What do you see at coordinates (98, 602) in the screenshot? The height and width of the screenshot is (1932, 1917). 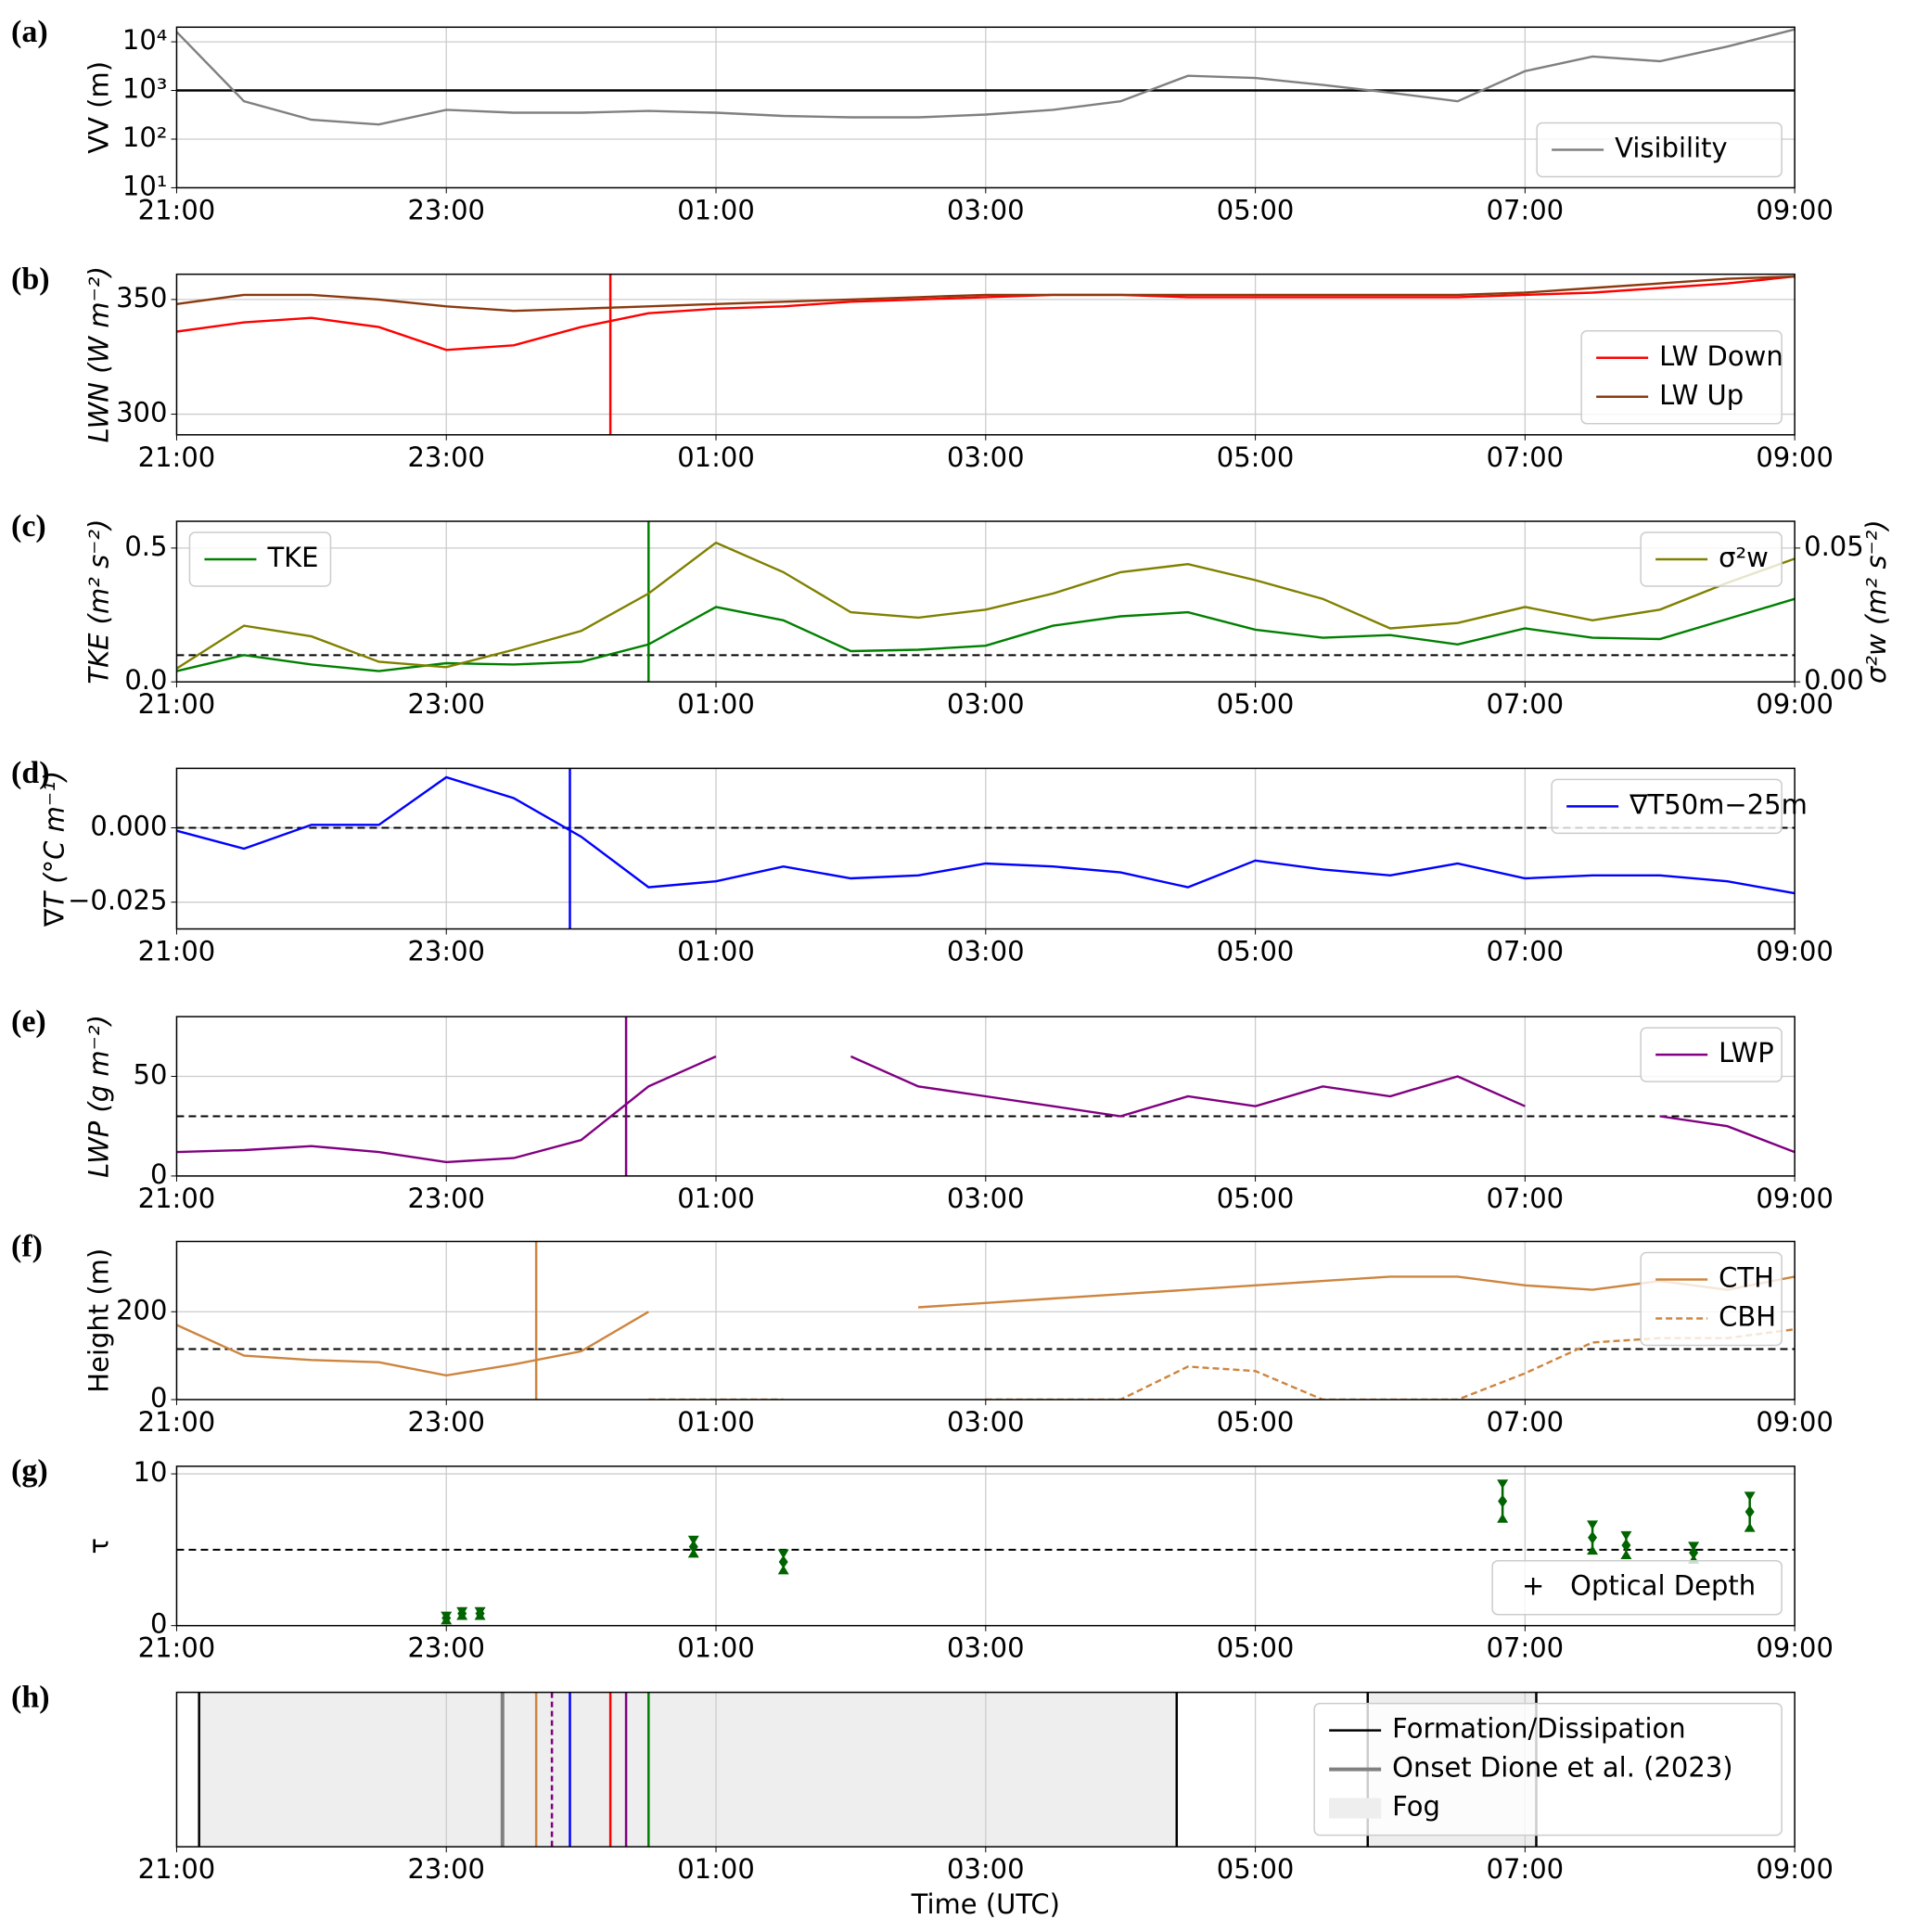 I see `y-axis-label: TKE (m² s⁻²)` at bounding box center [98, 602].